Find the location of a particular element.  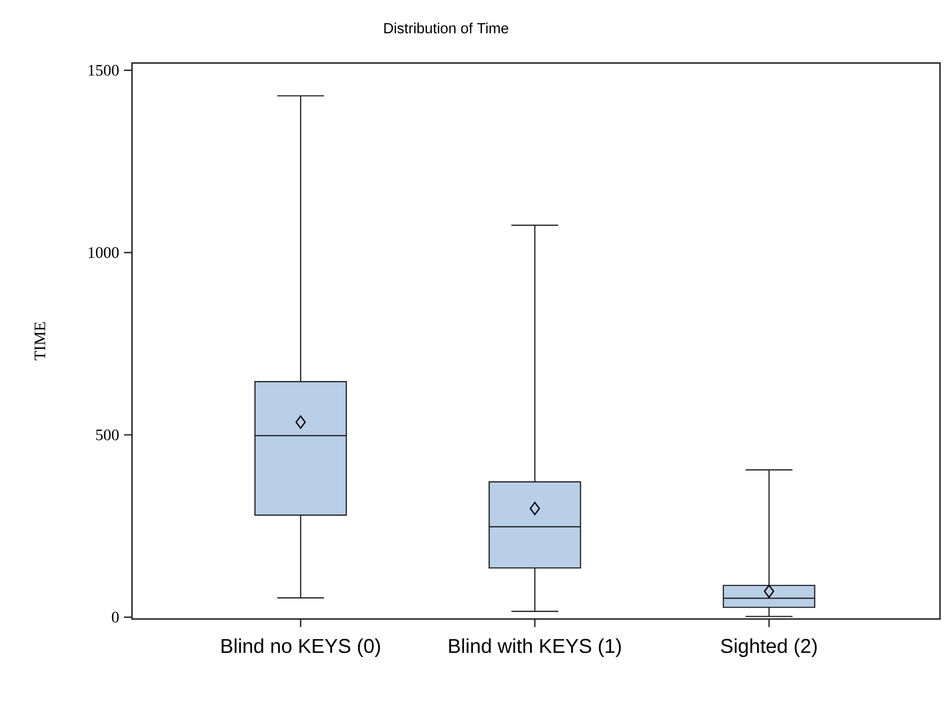

y-tick-label: 500 is located at coordinates (107, 434).